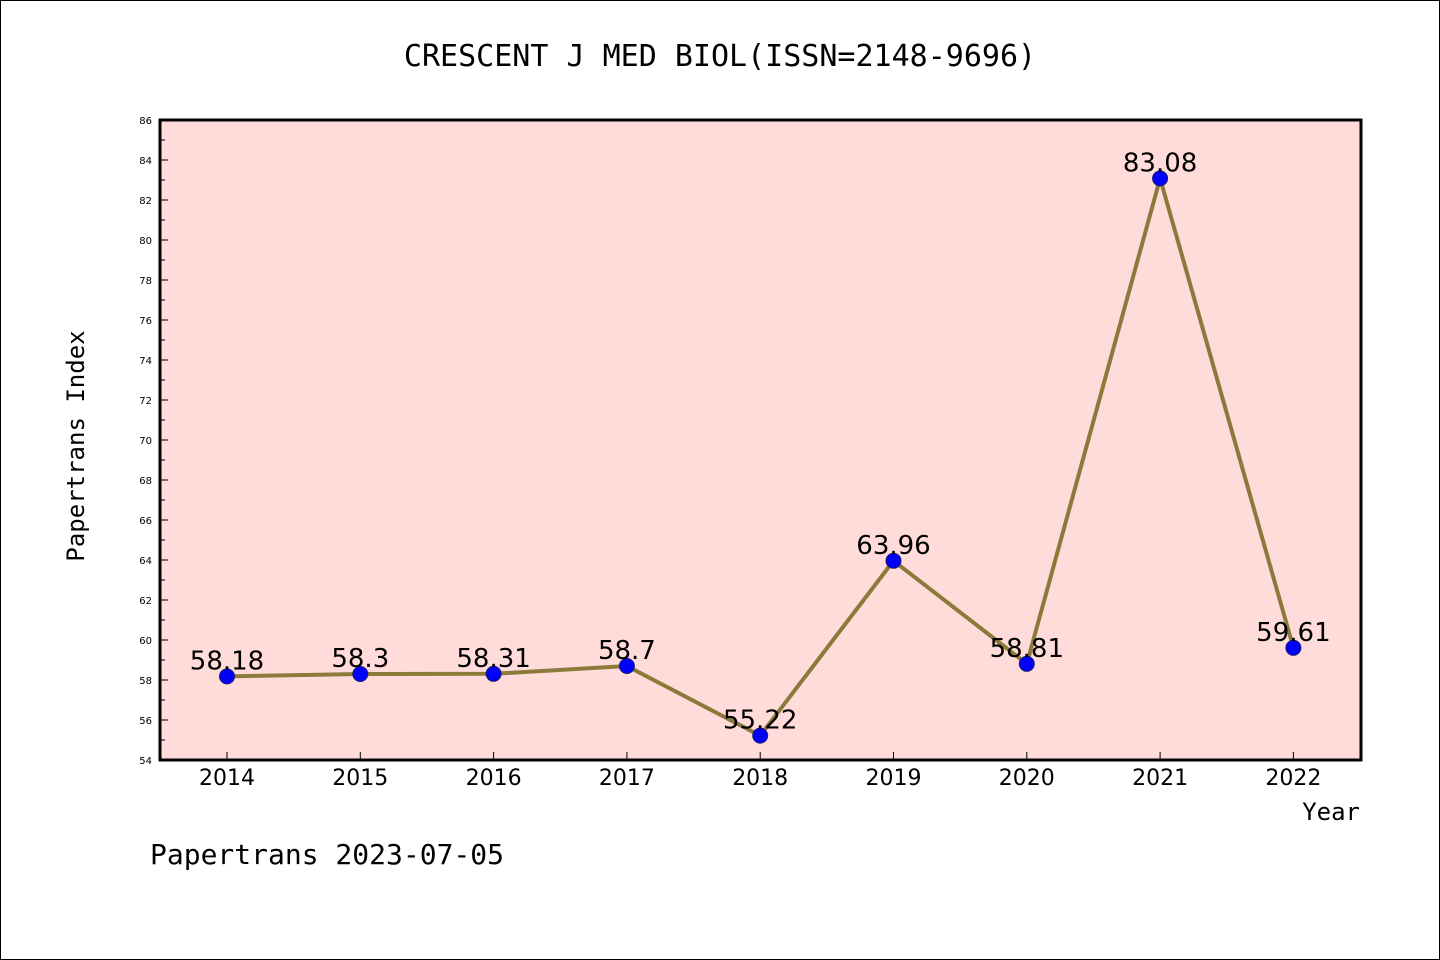 The height and width of the screenshot is (960, 1440). Describe the element at coordinates (894, 778) in the screenshot. I see `x-tick-label: 2019` at that location.